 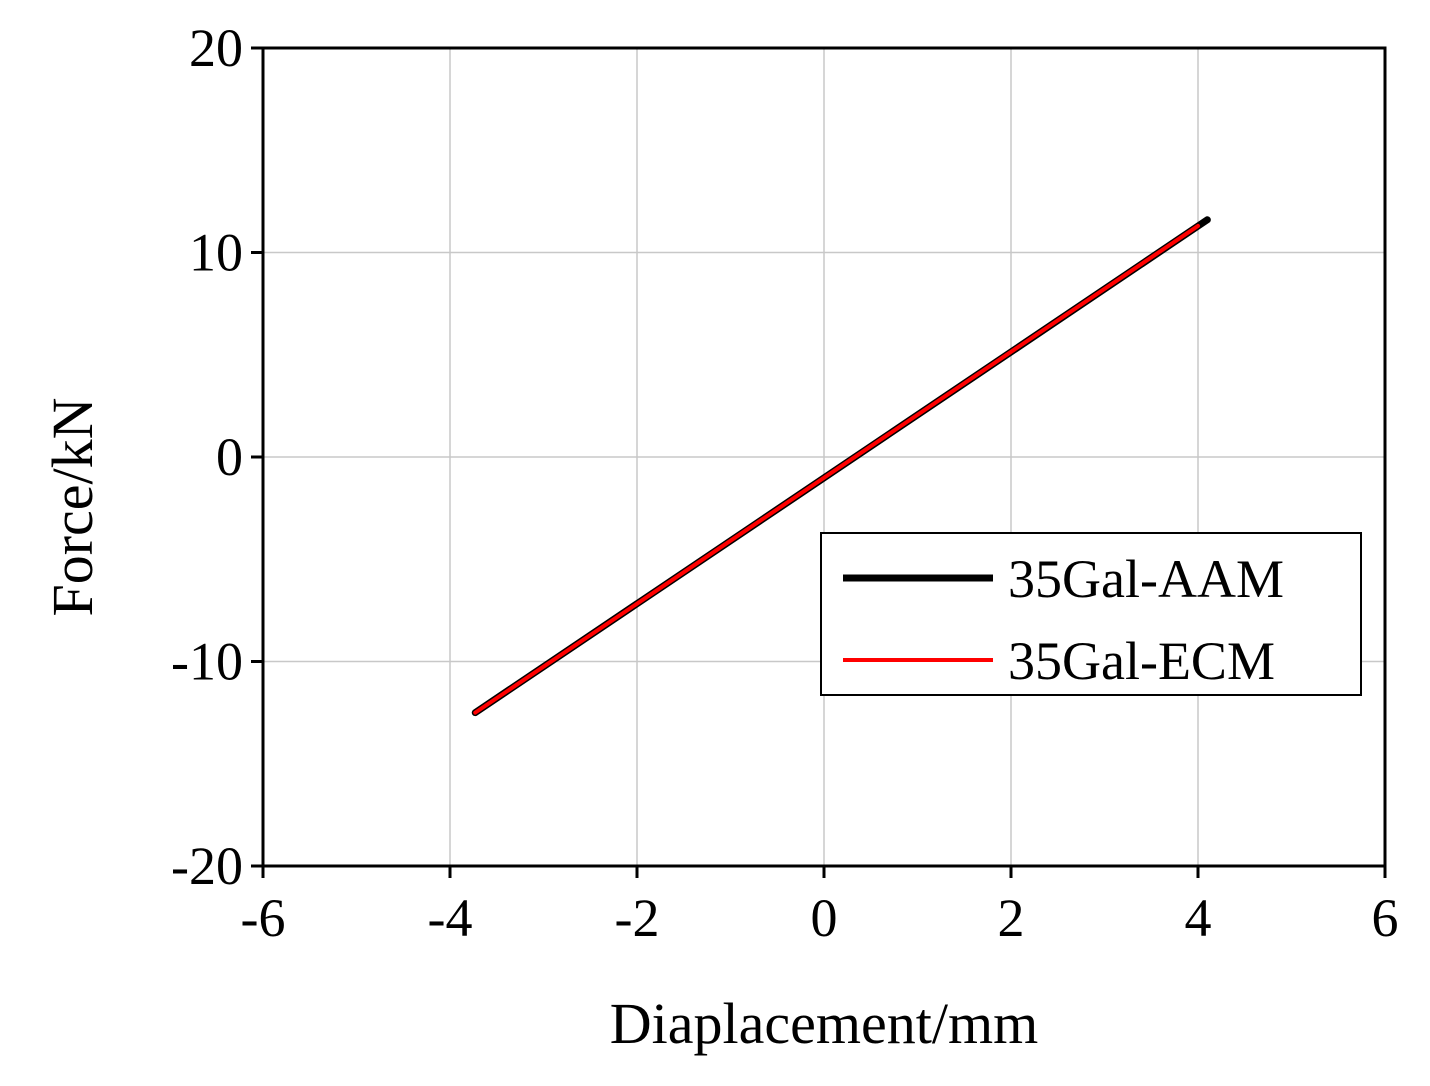 I want to click on legend-label-35gal-aam: 35Gal-AAM, so click(x=1146, y=579).